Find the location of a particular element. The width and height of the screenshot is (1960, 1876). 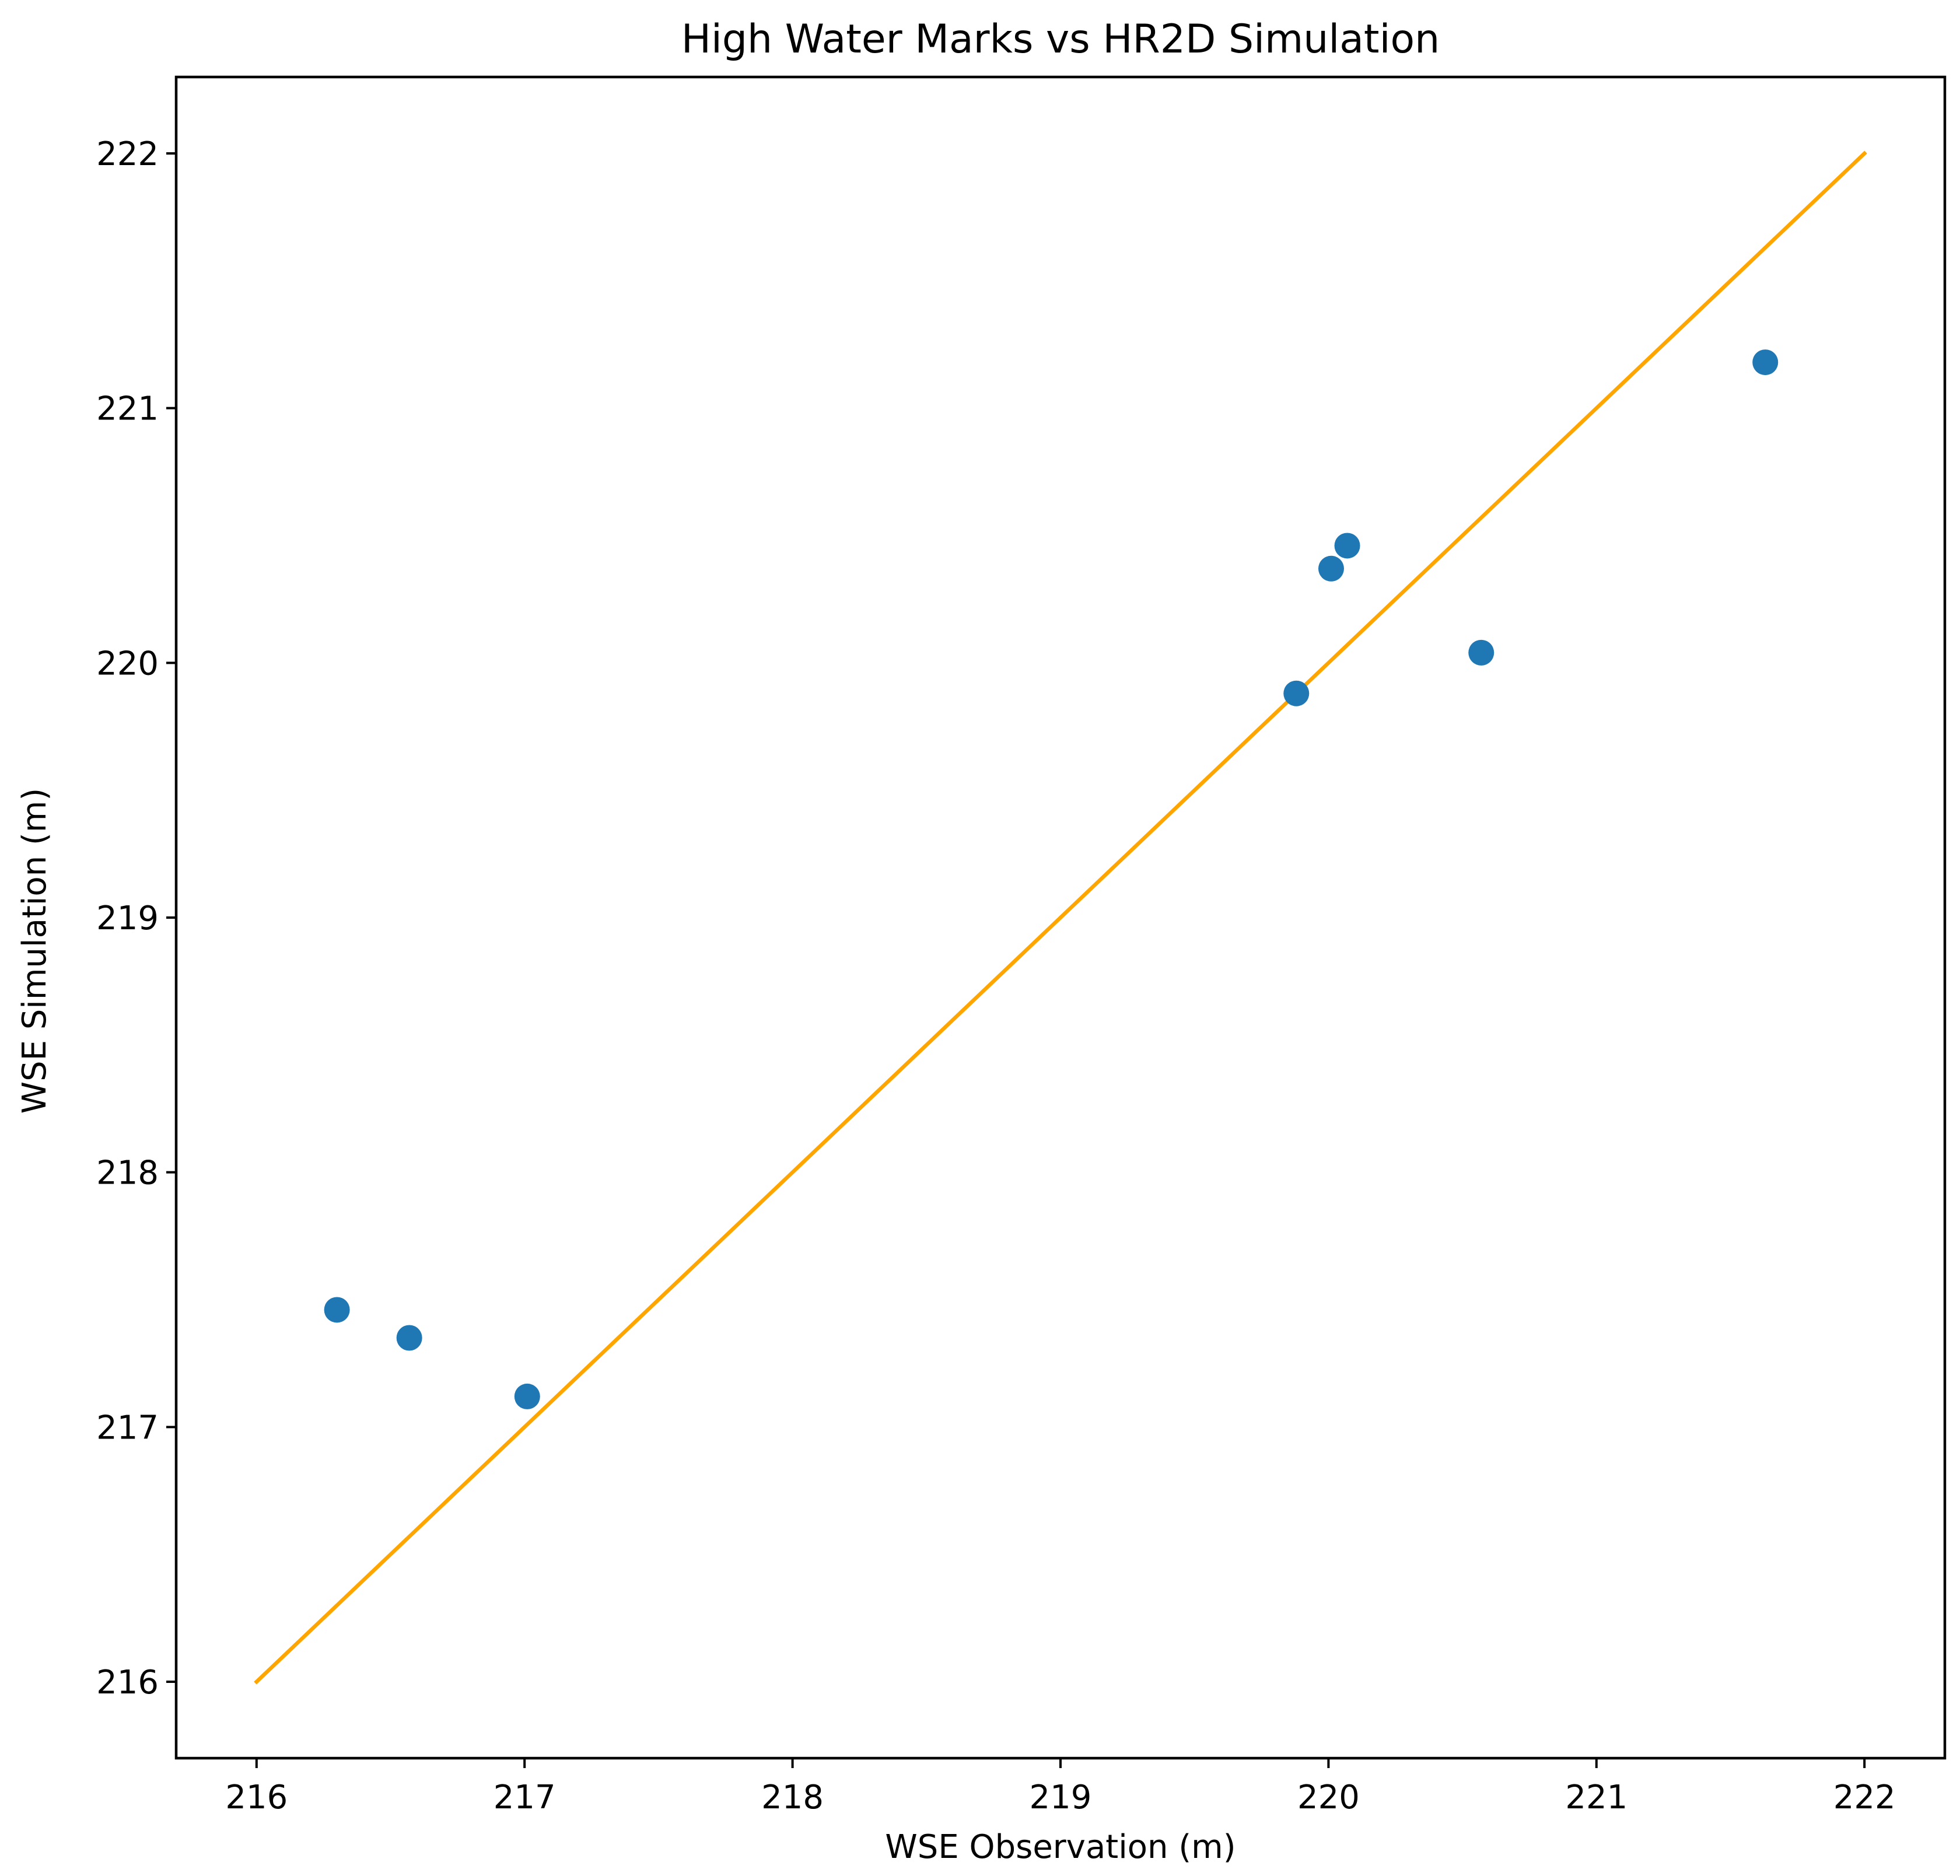

x-tick-label-217: 217 is located at coordinates (525, 1798).